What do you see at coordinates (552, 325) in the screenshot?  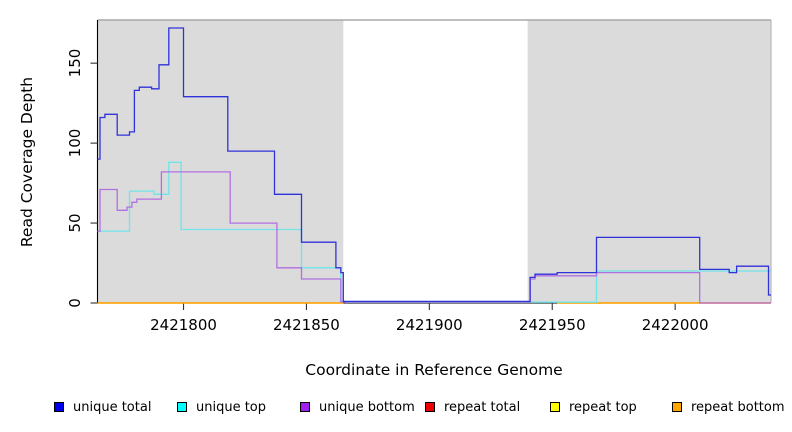 I see `x-tick-label: 2421950` at bounding box center [552, 325].